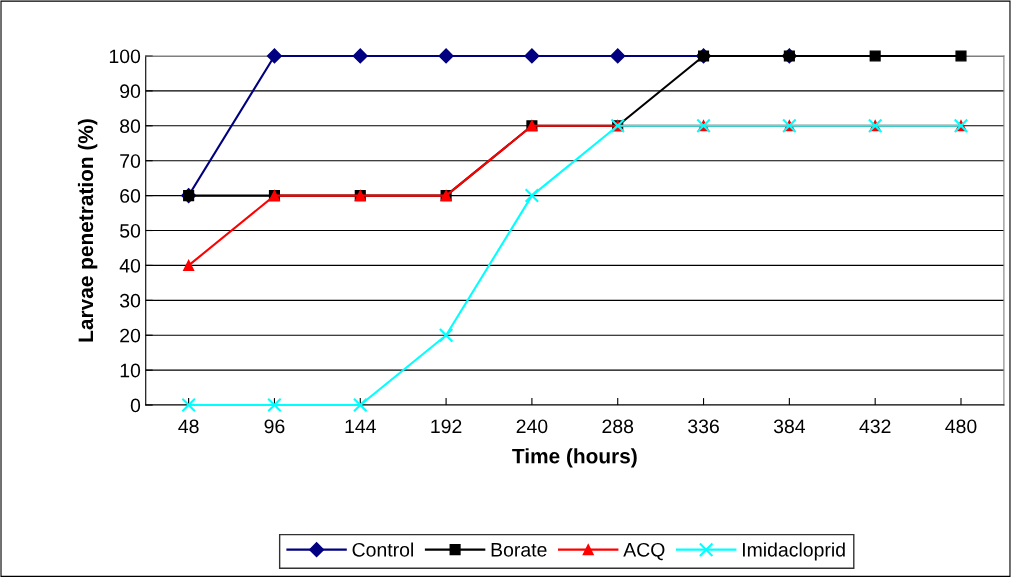 Image resolution: width=1012 pixels, height=577 pixels. I want to click on x-tick-label: 480, so click(961, 426).